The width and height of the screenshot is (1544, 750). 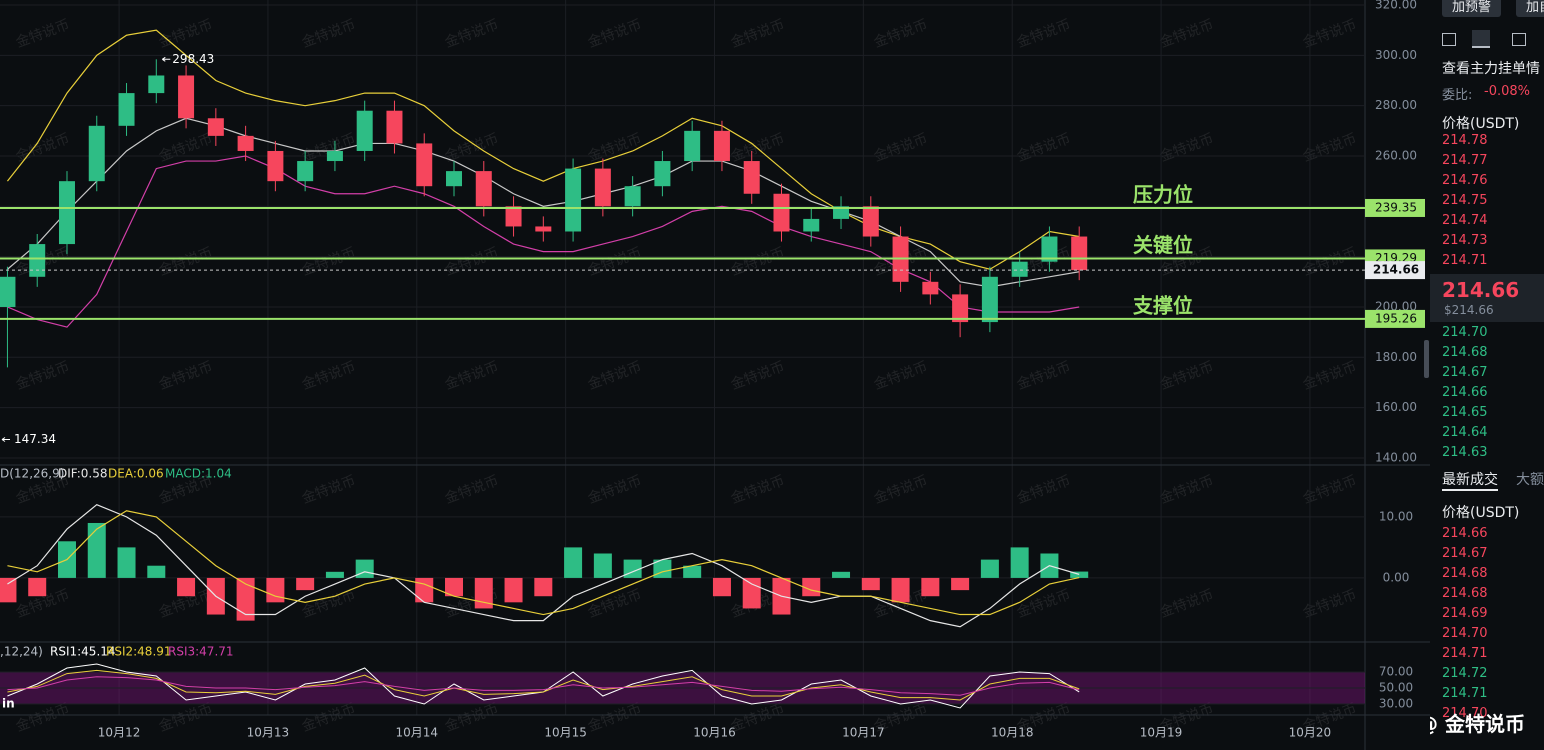 What do you see at coordinates (201, 652) in the screenshot?
I see `indicator-header: RSI3:47.71` at bounding box center [201, 652].